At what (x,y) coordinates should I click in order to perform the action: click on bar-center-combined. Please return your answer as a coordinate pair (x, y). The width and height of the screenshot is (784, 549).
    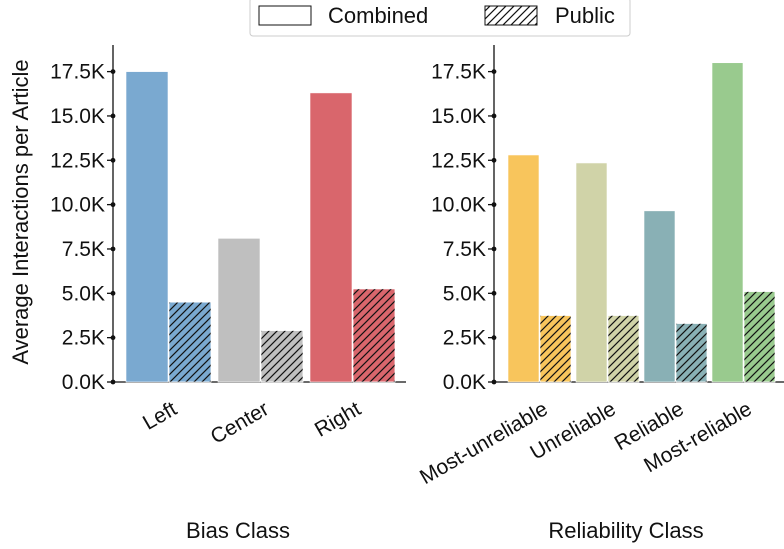
    Looking at the image, I should click on (239, 310).